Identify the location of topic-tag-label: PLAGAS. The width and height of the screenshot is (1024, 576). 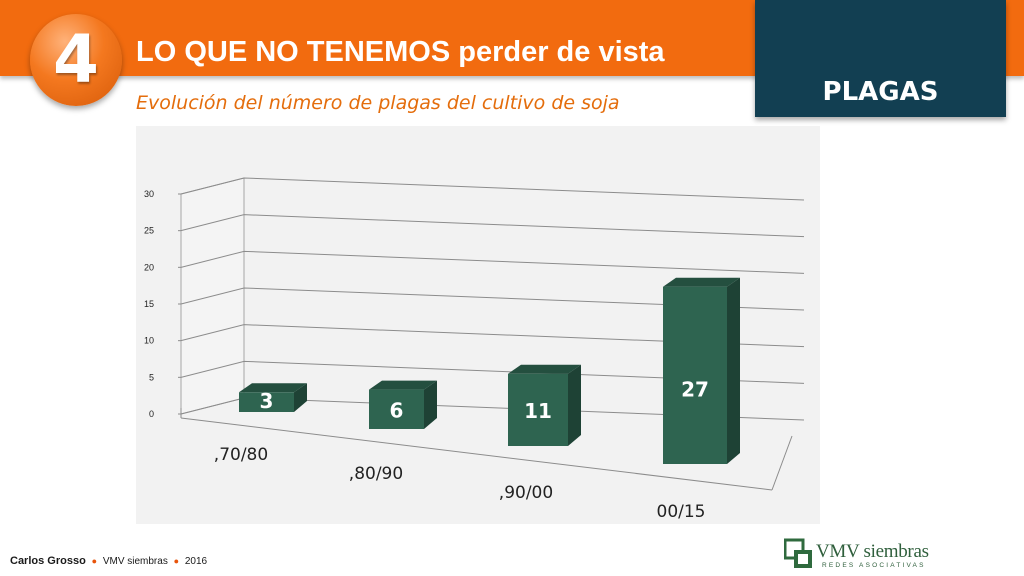
(880, 92).